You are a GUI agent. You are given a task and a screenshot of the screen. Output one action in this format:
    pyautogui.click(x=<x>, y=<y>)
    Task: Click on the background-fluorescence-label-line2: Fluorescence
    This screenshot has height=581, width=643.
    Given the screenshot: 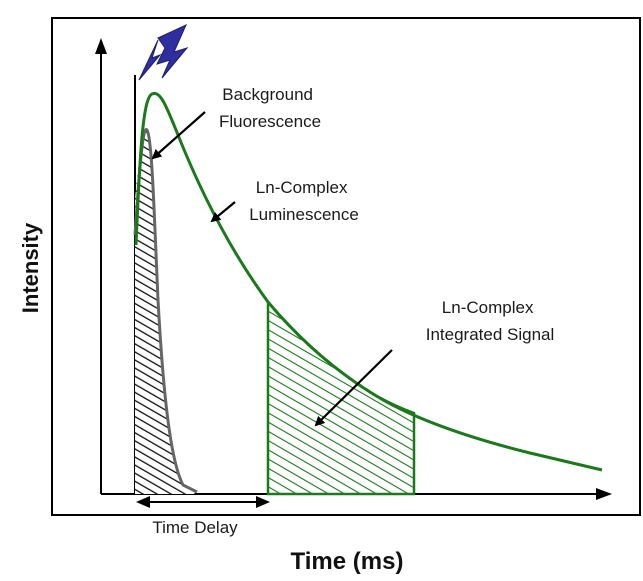 What is the action you would take?
    pyautogui.click(x=270, y=121)
    